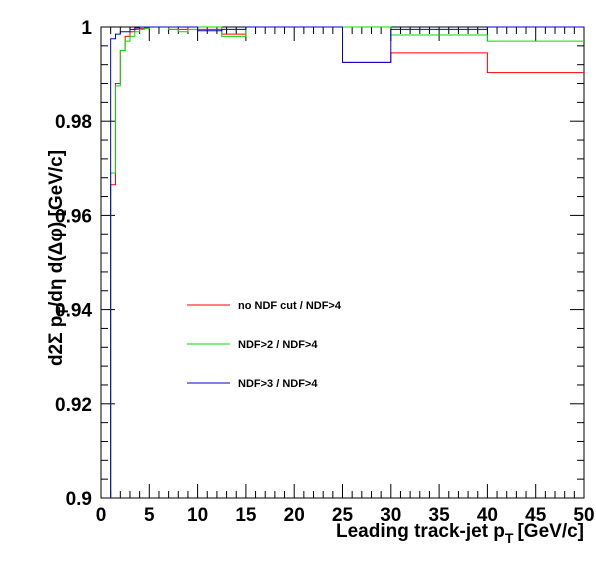 This screenshot has height=572, width=596. Describe the element at coordinates (73, 122) in the screenshot. I see `y-tick-label: 0.98` at that location.